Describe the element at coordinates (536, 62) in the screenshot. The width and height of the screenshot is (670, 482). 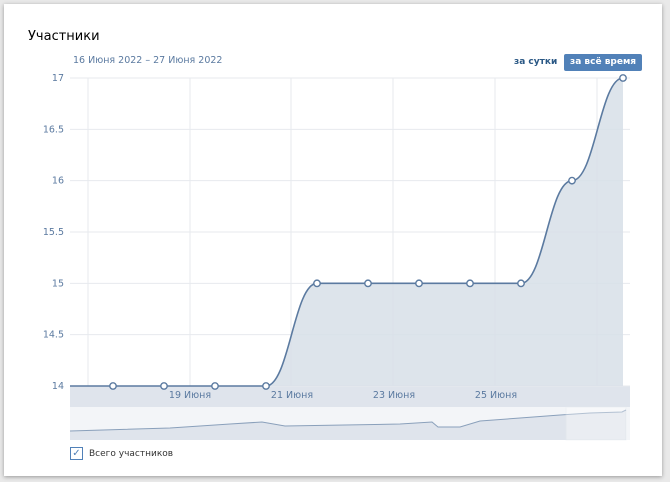
I see `per-day-button: за сутки` at that location.